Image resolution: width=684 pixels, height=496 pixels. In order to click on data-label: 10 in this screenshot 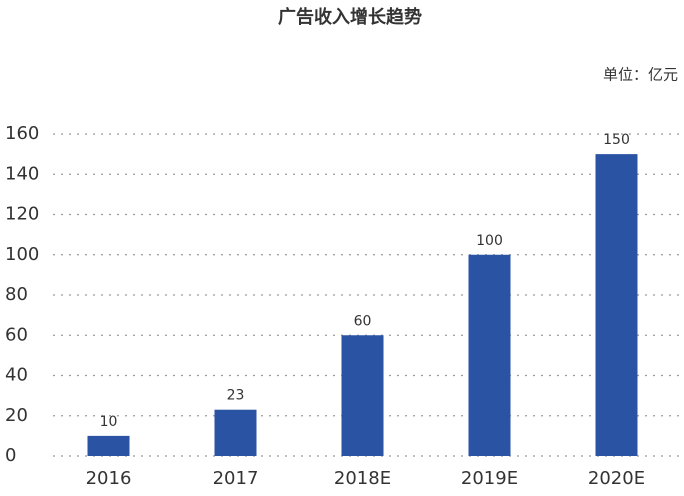, I will do `click(109, 422)`.